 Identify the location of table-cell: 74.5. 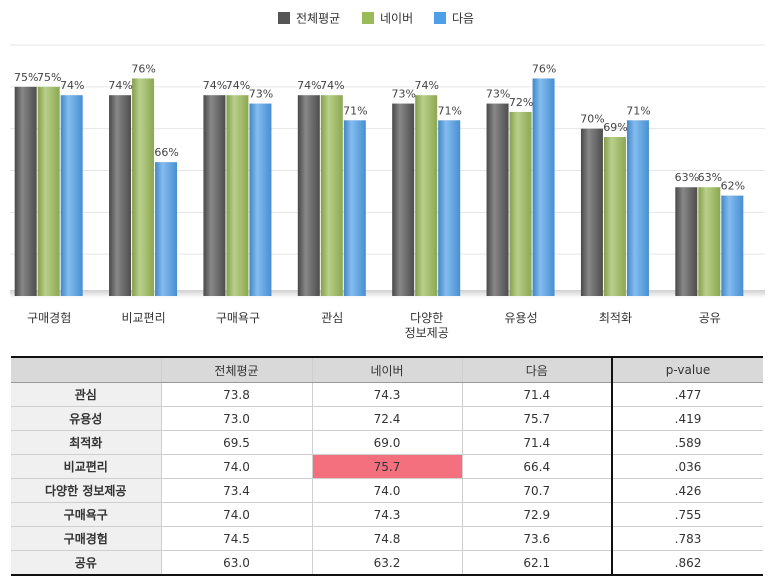
(236, 538).